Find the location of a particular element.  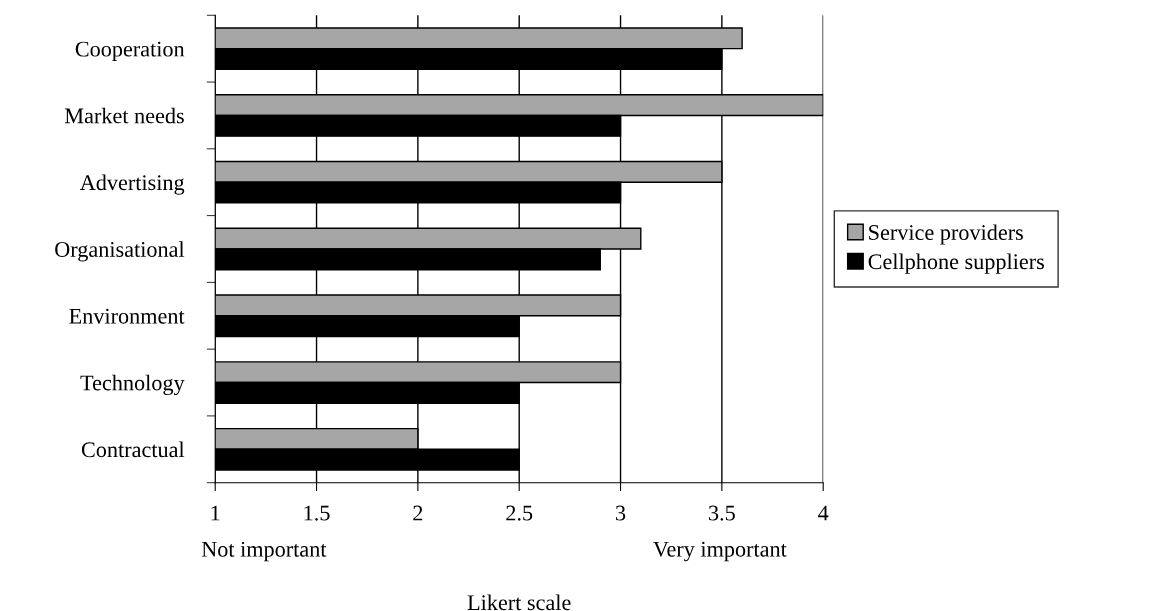

y-tick-label: Cooperation is located at coordinates (130, 51).